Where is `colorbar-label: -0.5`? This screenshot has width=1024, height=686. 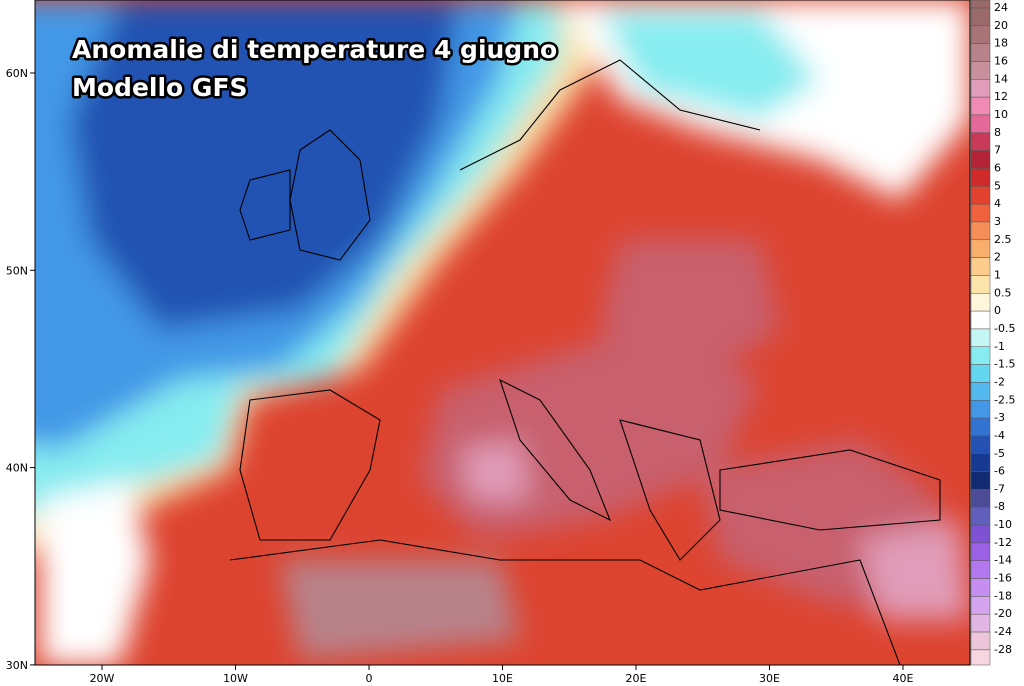
colorbar-label: -0.5 is located at coordinates (1004, 328).